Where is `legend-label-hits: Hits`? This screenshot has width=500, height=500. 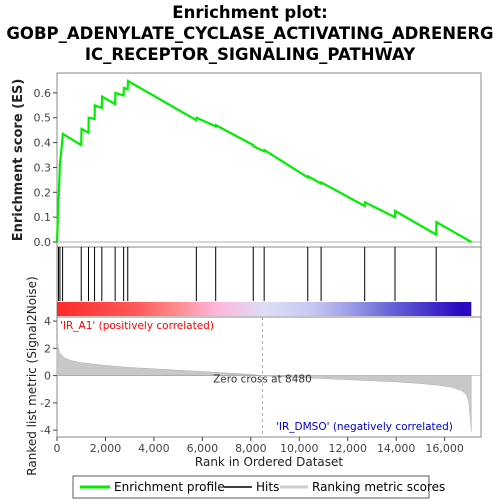 legend-label-hits: Hits is located at coordinates (267, 487).